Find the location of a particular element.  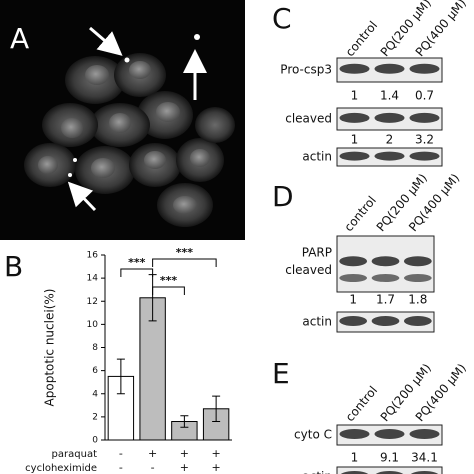

quantification: 1.7 is located at coordinates (385, 300).